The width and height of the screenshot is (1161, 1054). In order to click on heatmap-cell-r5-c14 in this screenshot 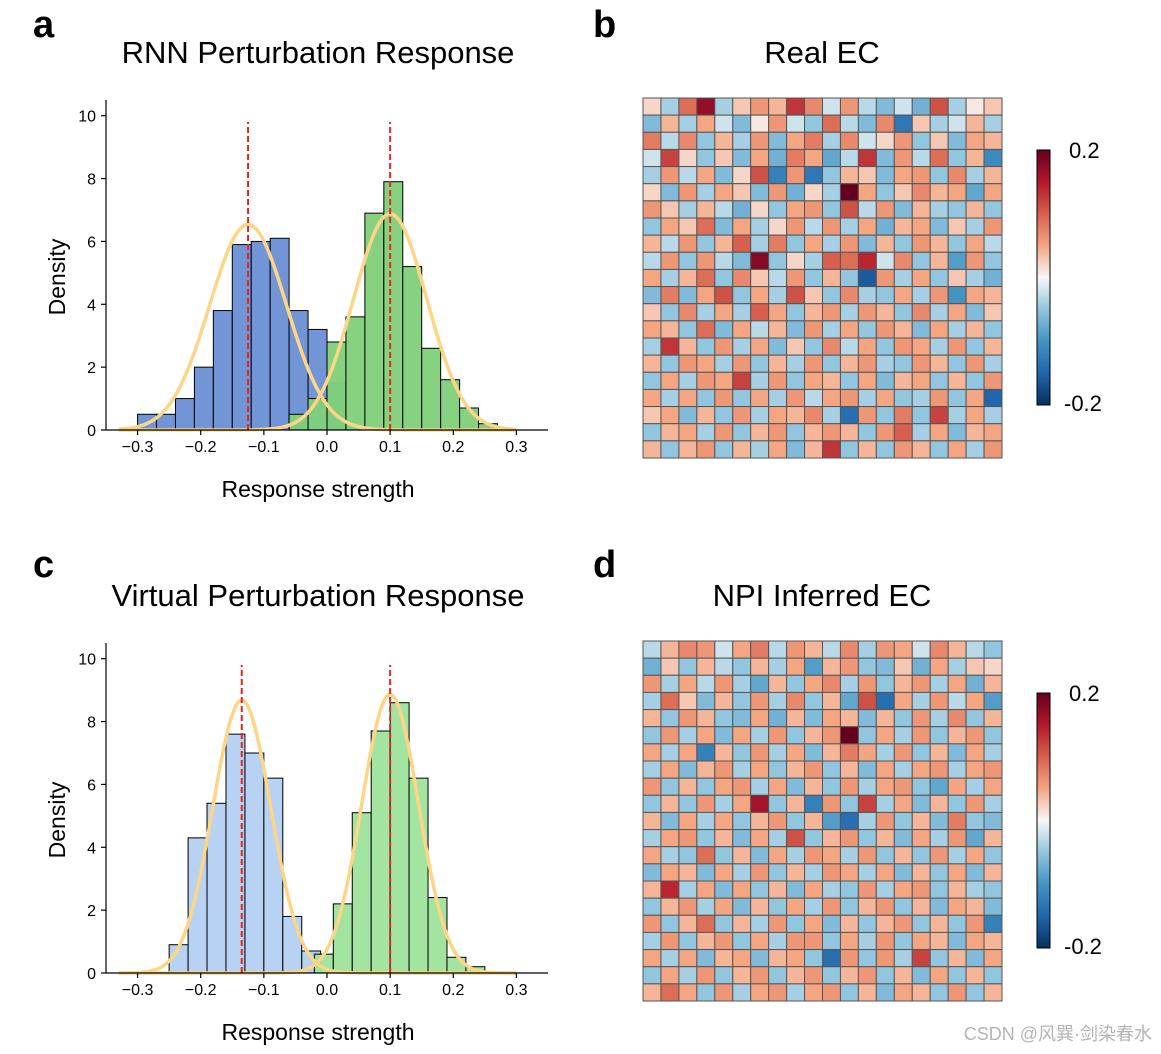, I will do `click(903, 735)`.